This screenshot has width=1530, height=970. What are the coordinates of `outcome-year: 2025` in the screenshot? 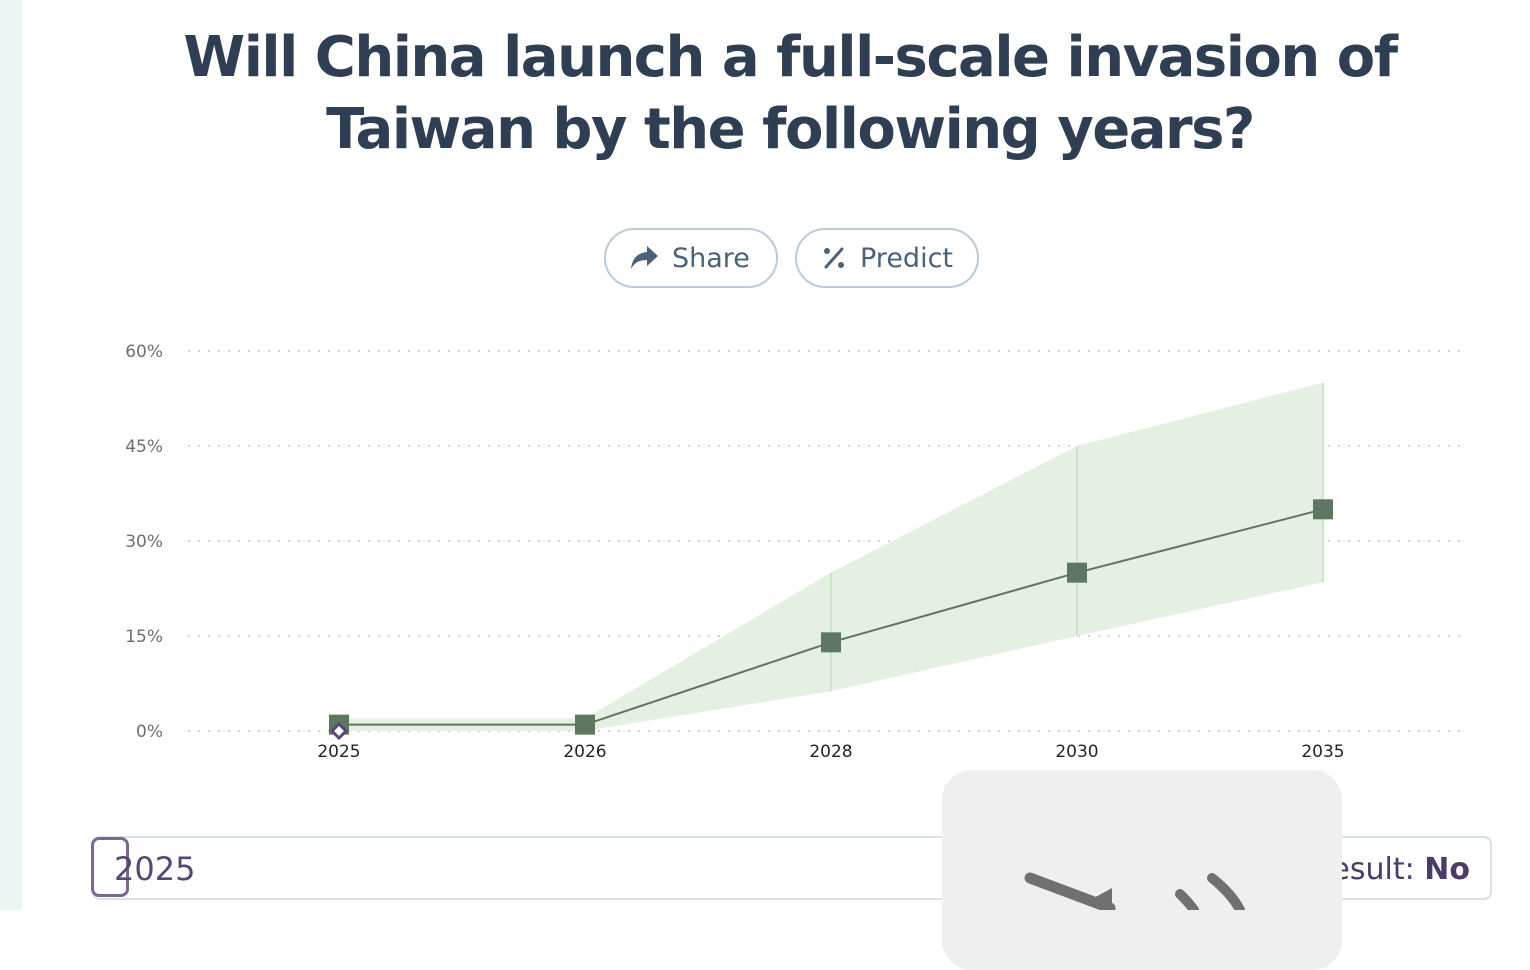 It's located at (155, 869).